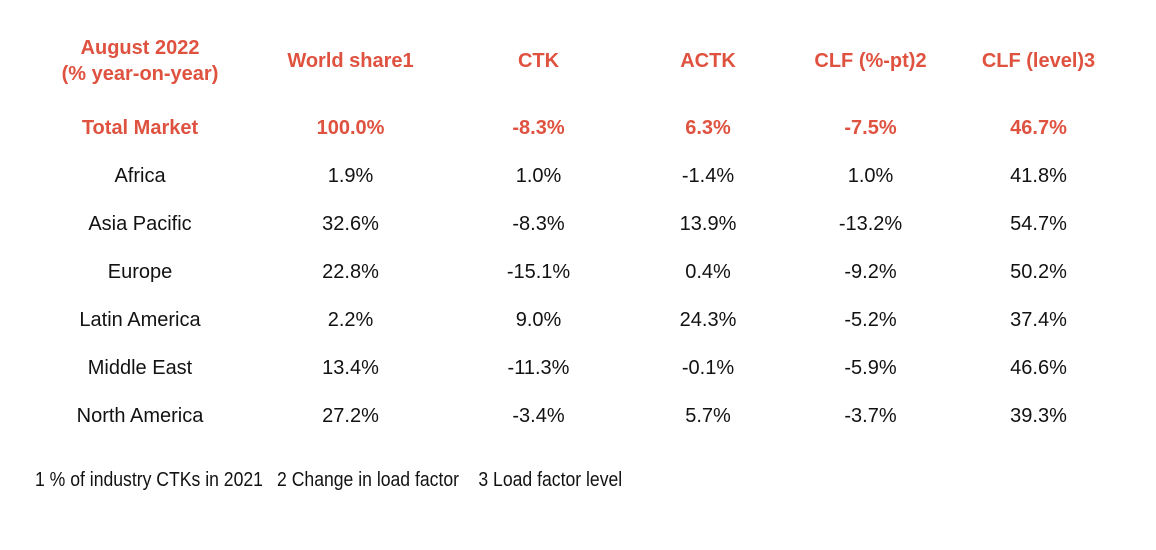 The image size is (1156, 550). Describe the element at coordinates (538, 271) in the screenshot. I see `cell-value: -15.1%` at that location.